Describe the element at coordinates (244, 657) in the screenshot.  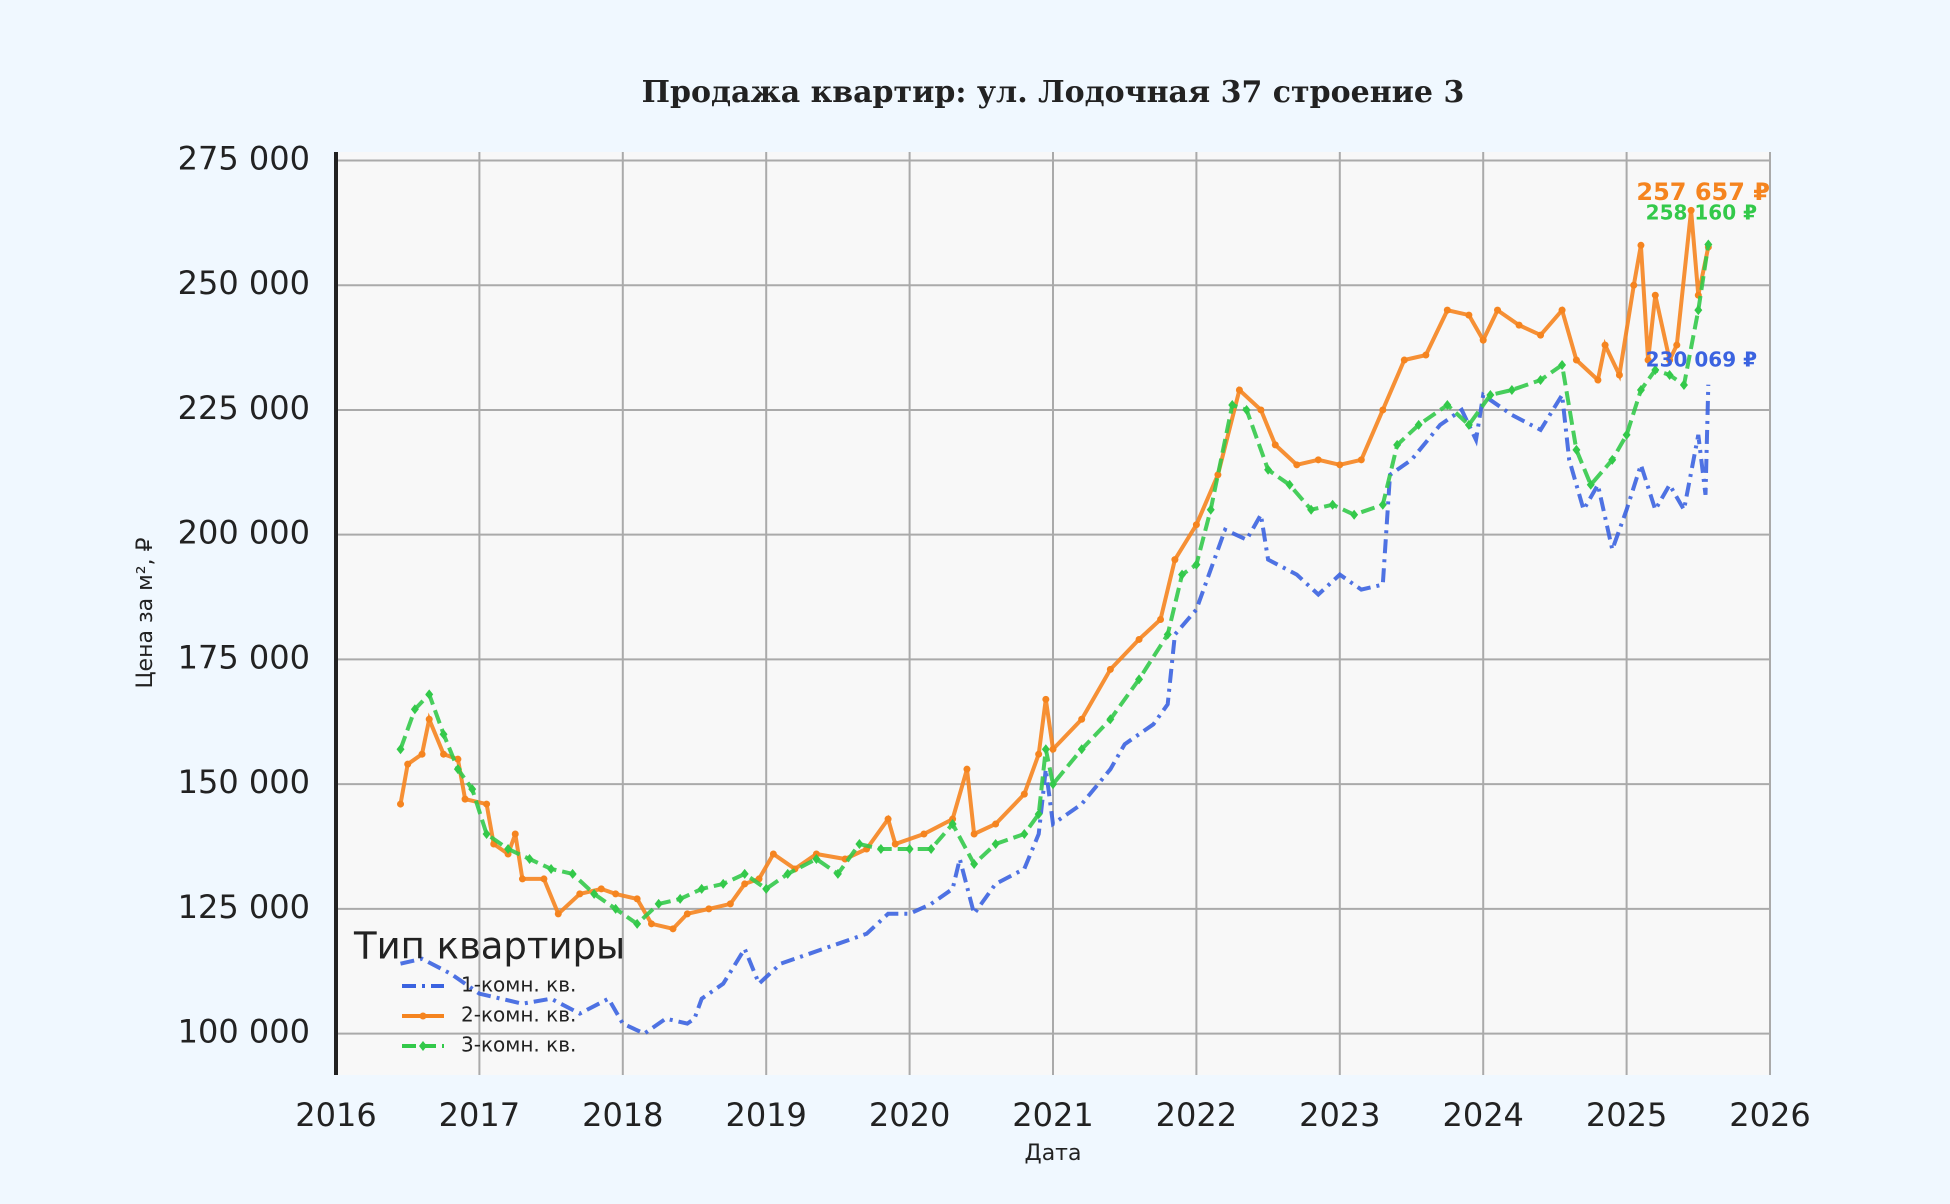
I see `y-tick-label: 175 000` at that location.